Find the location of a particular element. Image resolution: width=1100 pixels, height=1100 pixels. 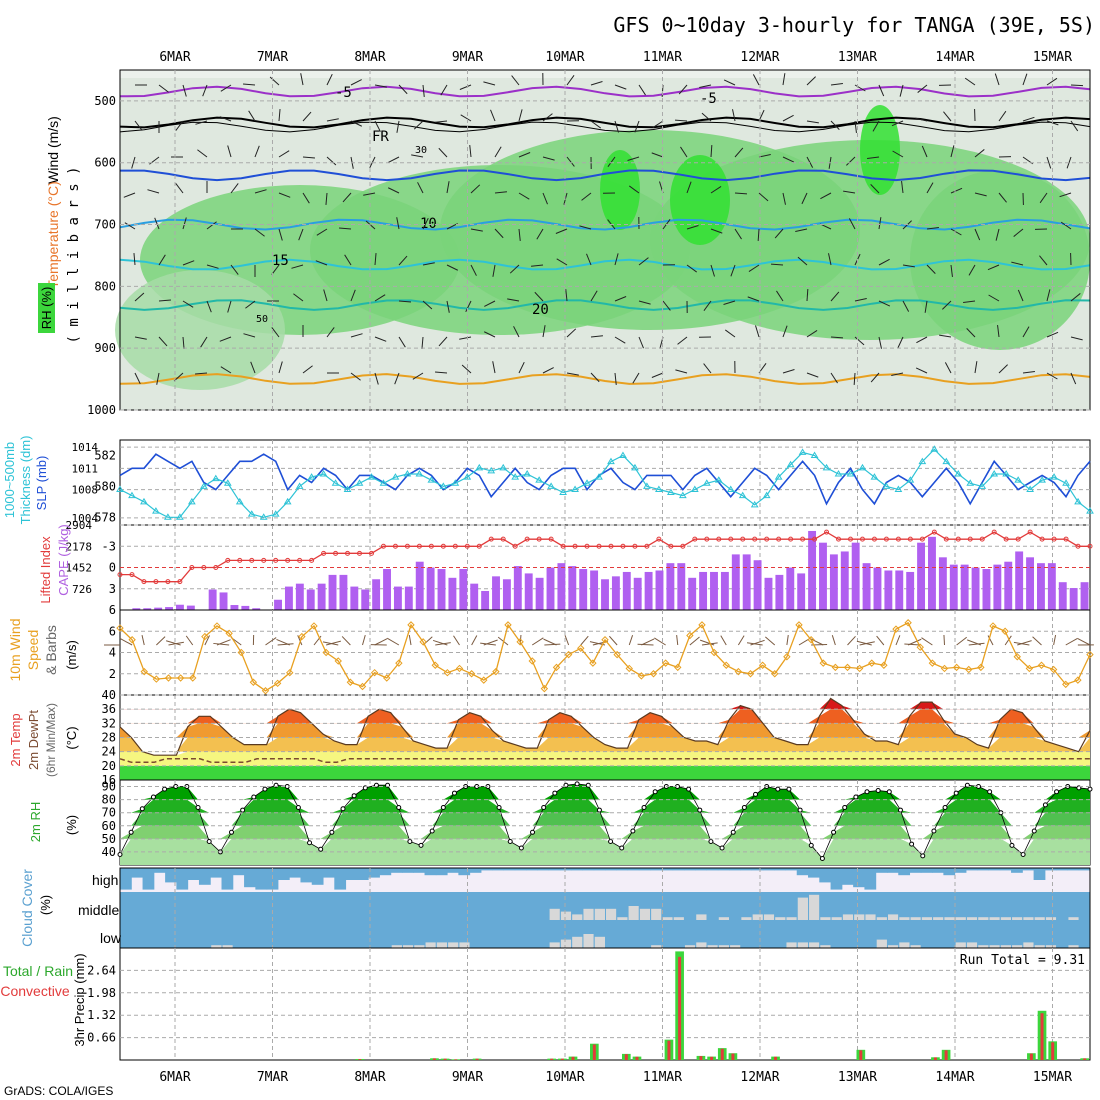

rh-band is located at coordinates (605, 819).